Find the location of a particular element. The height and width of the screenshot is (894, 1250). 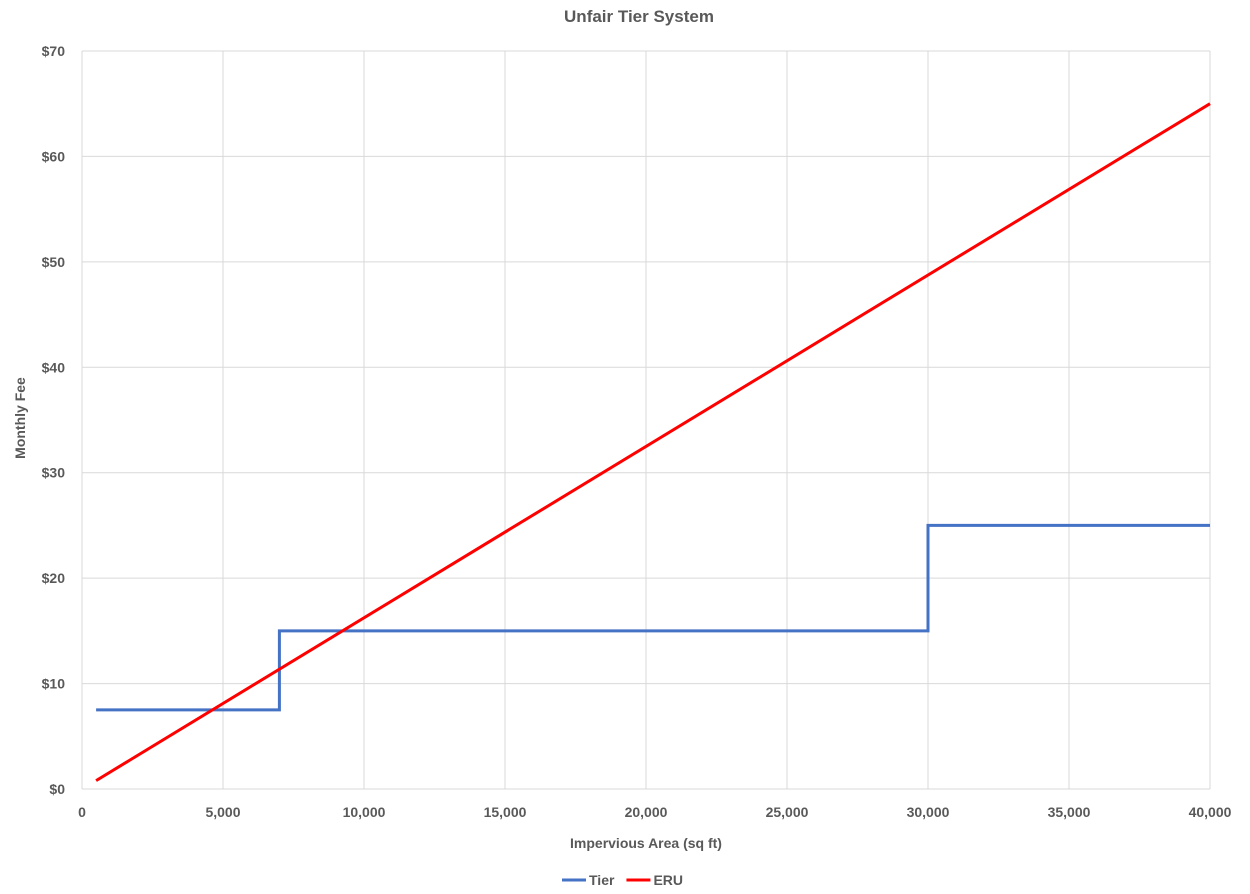

legend-label-tier: Tier is located at coordinates (602, 880).